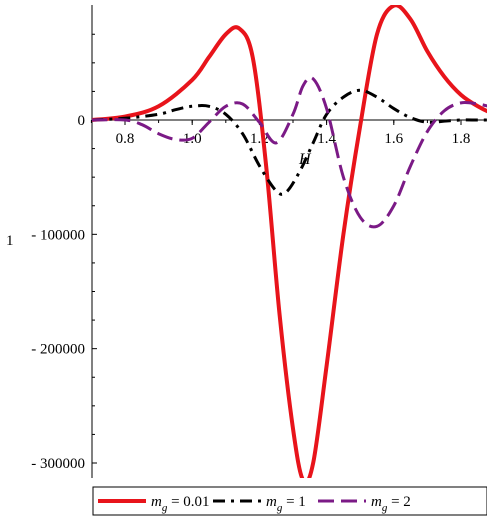  Describe the element at coordinates (58, 464) in the screenshot. I see `y-tick-label: - 300000` at that location.